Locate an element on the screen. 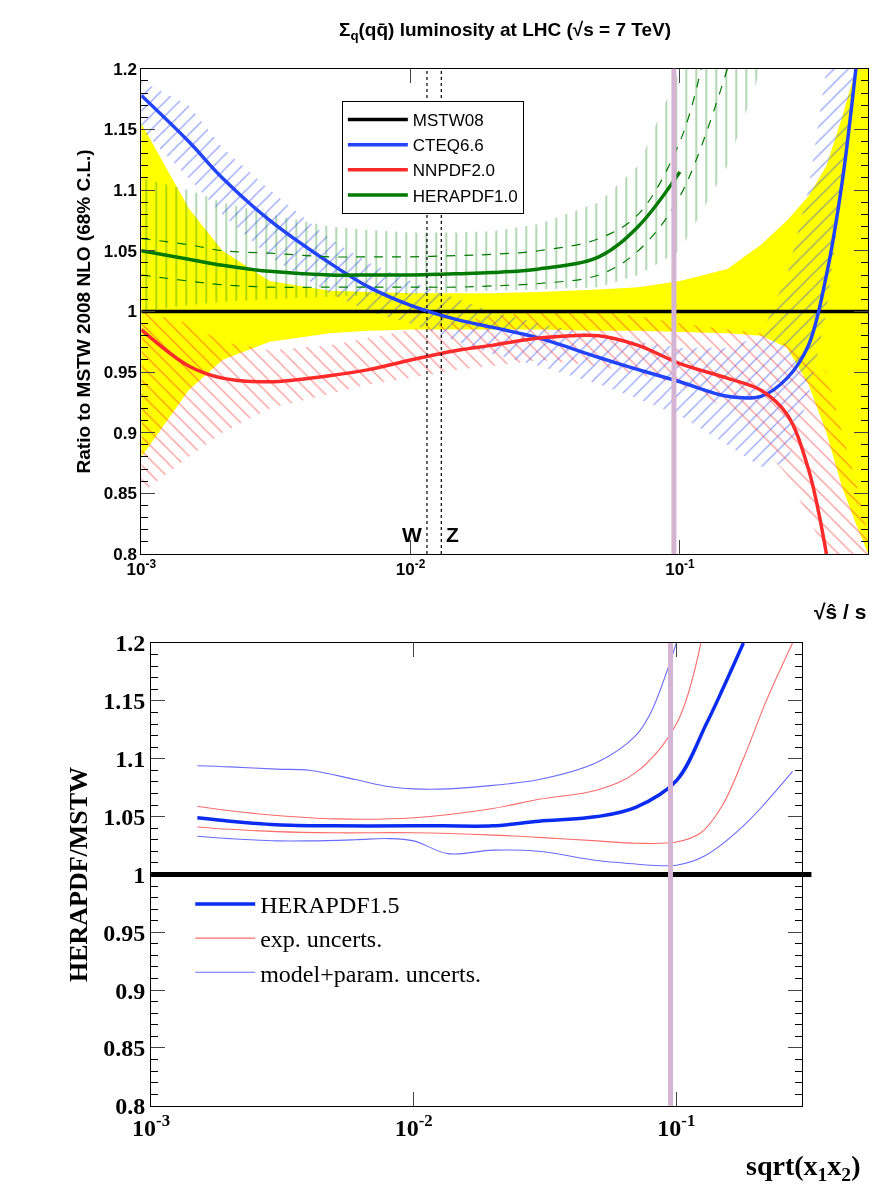 The width and height of the screenshot is (876, 1201). legend-label: CTEQ6.6 is located at coordinates (448, 146).